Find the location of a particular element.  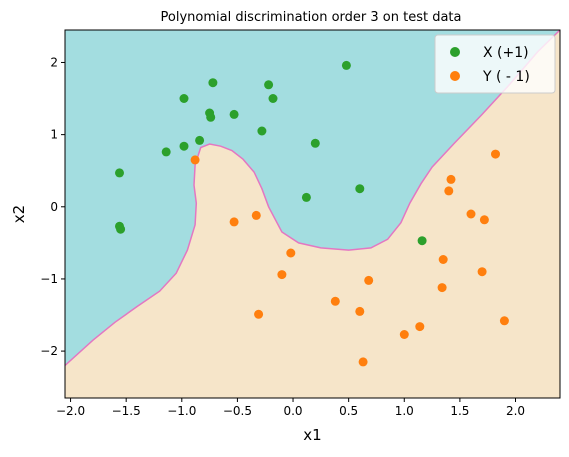

legend-label: X (+1) is located at coordinates (506, 53).